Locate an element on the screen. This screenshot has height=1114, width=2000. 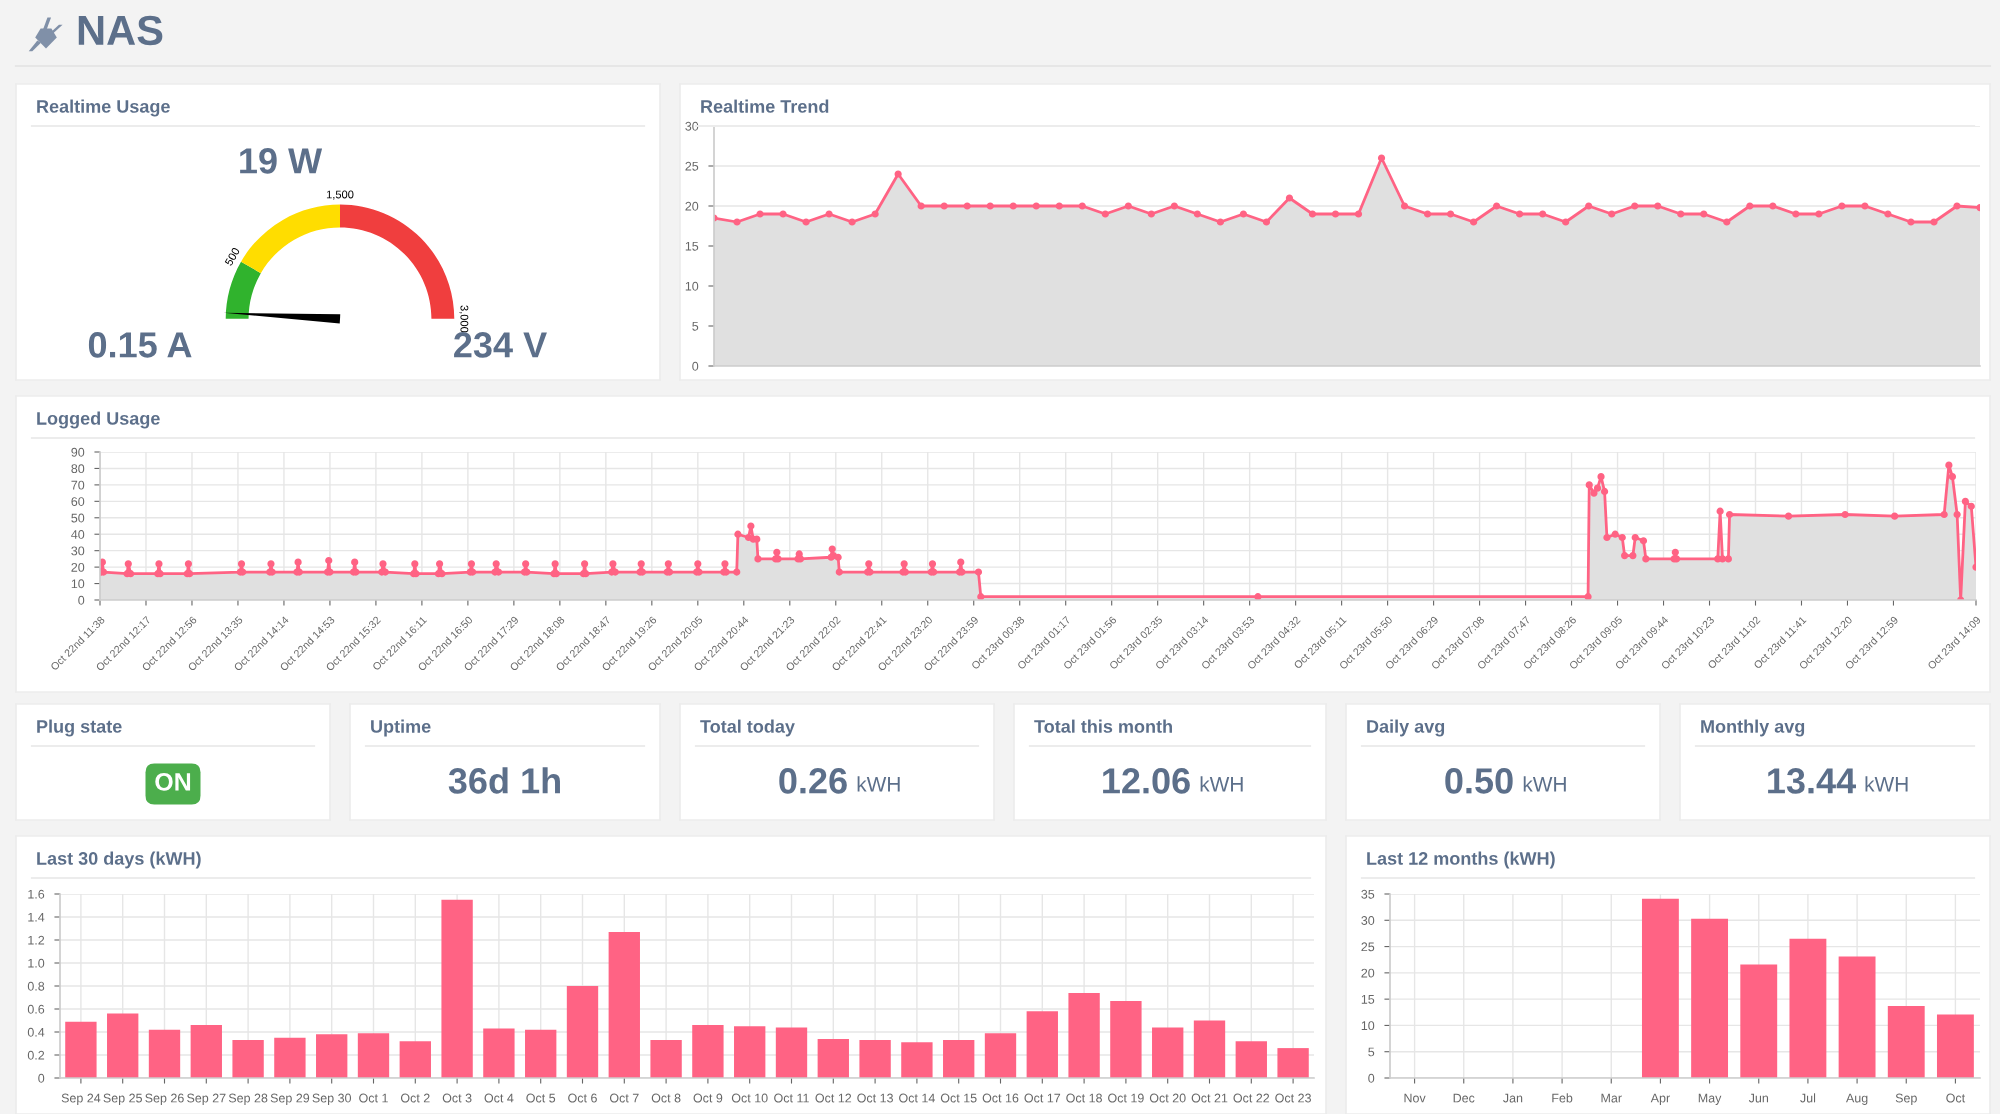
text: 234 V is located at coordinates (500, 345).